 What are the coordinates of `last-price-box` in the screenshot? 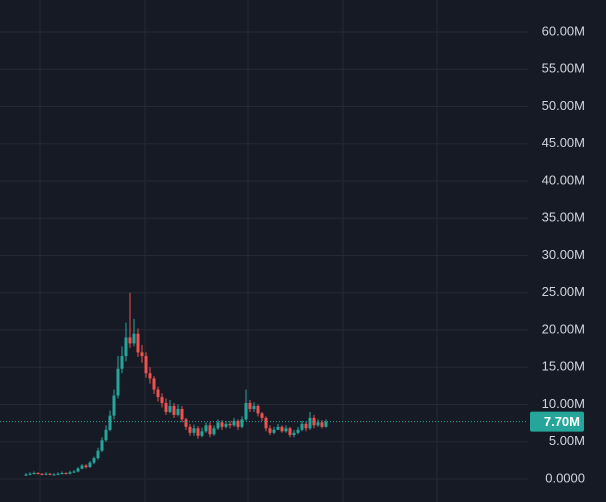 It's located at (557, 421).